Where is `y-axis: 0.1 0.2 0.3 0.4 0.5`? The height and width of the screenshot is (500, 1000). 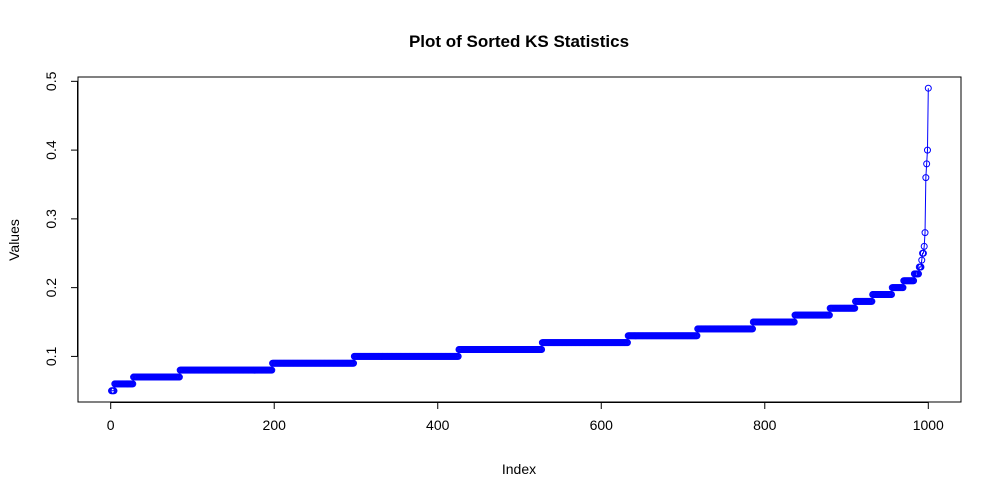 y-axis: 0.1 0.2 0.3 0.4 0.5 is located at coordinates (60, 218).